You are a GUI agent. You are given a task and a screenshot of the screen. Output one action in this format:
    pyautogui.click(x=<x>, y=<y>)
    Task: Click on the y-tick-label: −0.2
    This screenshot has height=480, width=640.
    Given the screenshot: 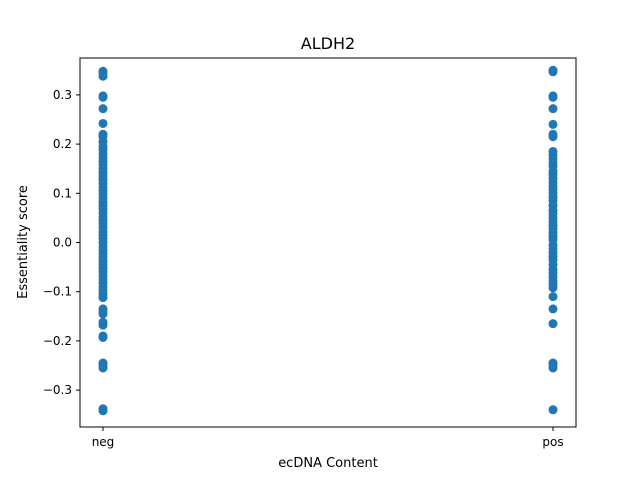 What is the action you would take?
    pyautogui.click(x=57, y=341)
    